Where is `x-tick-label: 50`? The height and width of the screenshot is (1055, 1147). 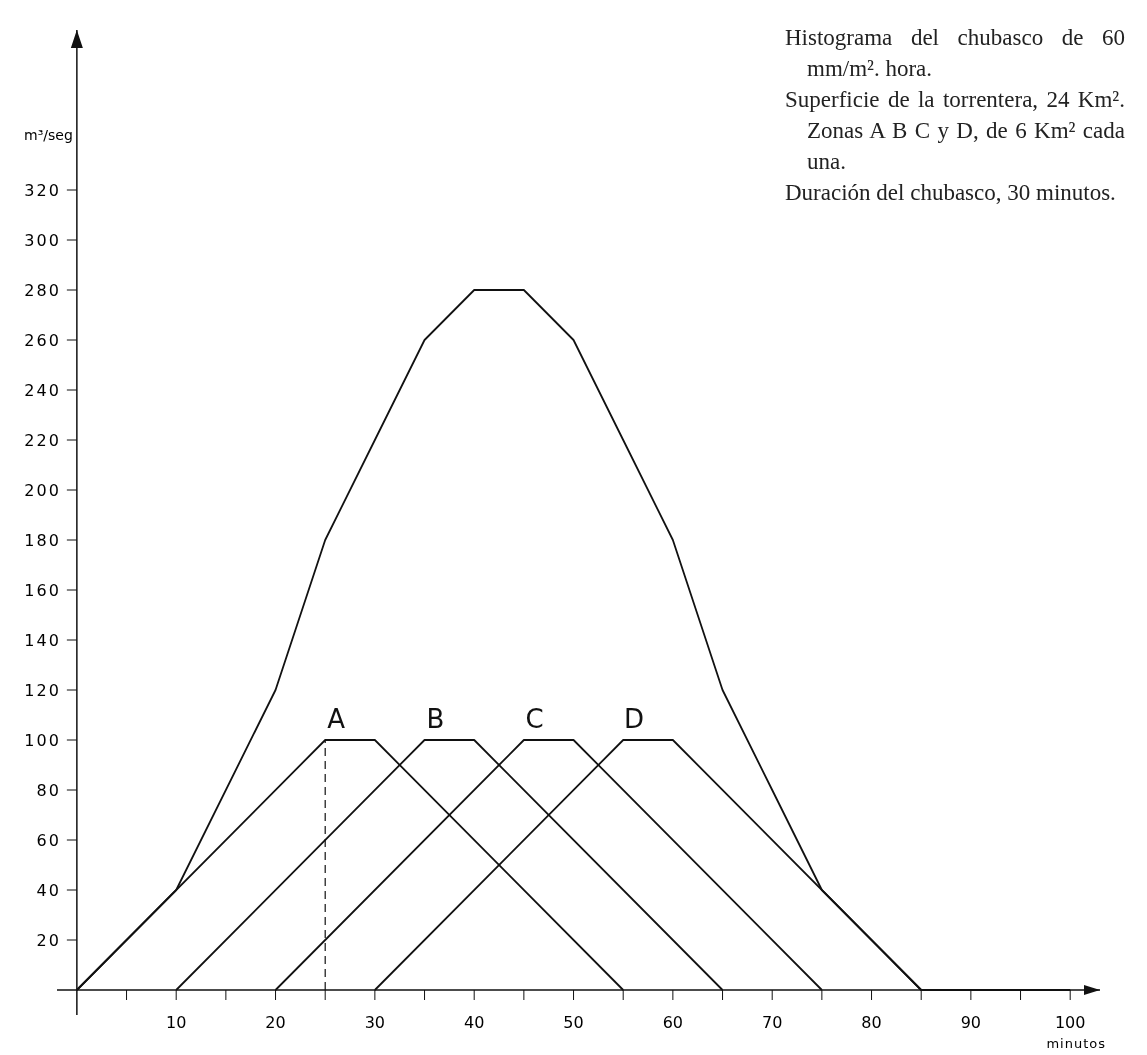
x-tick-label: 50 is located at coordinates (573, 1022).